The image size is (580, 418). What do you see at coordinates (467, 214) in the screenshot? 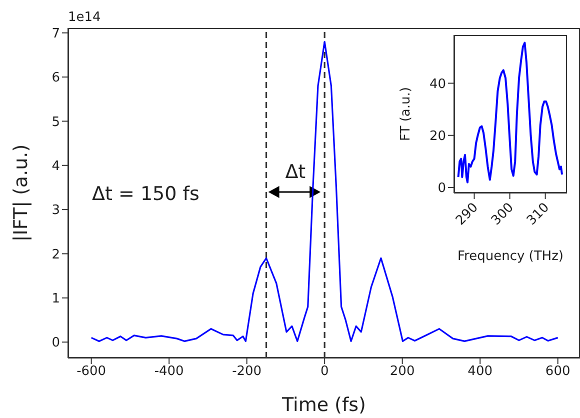
I see `x-tick-label: 290` at bounding box center [467, 214].